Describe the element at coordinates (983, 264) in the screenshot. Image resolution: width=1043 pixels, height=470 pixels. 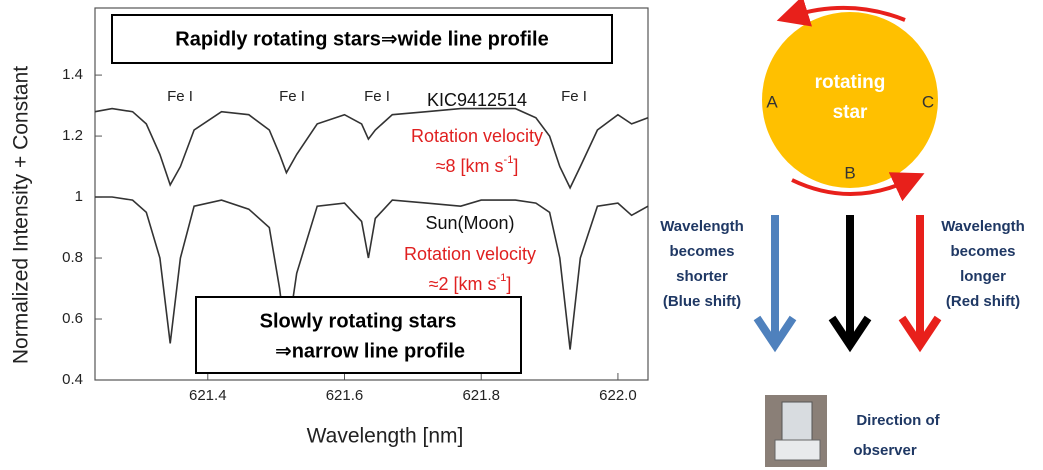
I see `red-text: Wavelength becomes longer (Red shift)` at that location.